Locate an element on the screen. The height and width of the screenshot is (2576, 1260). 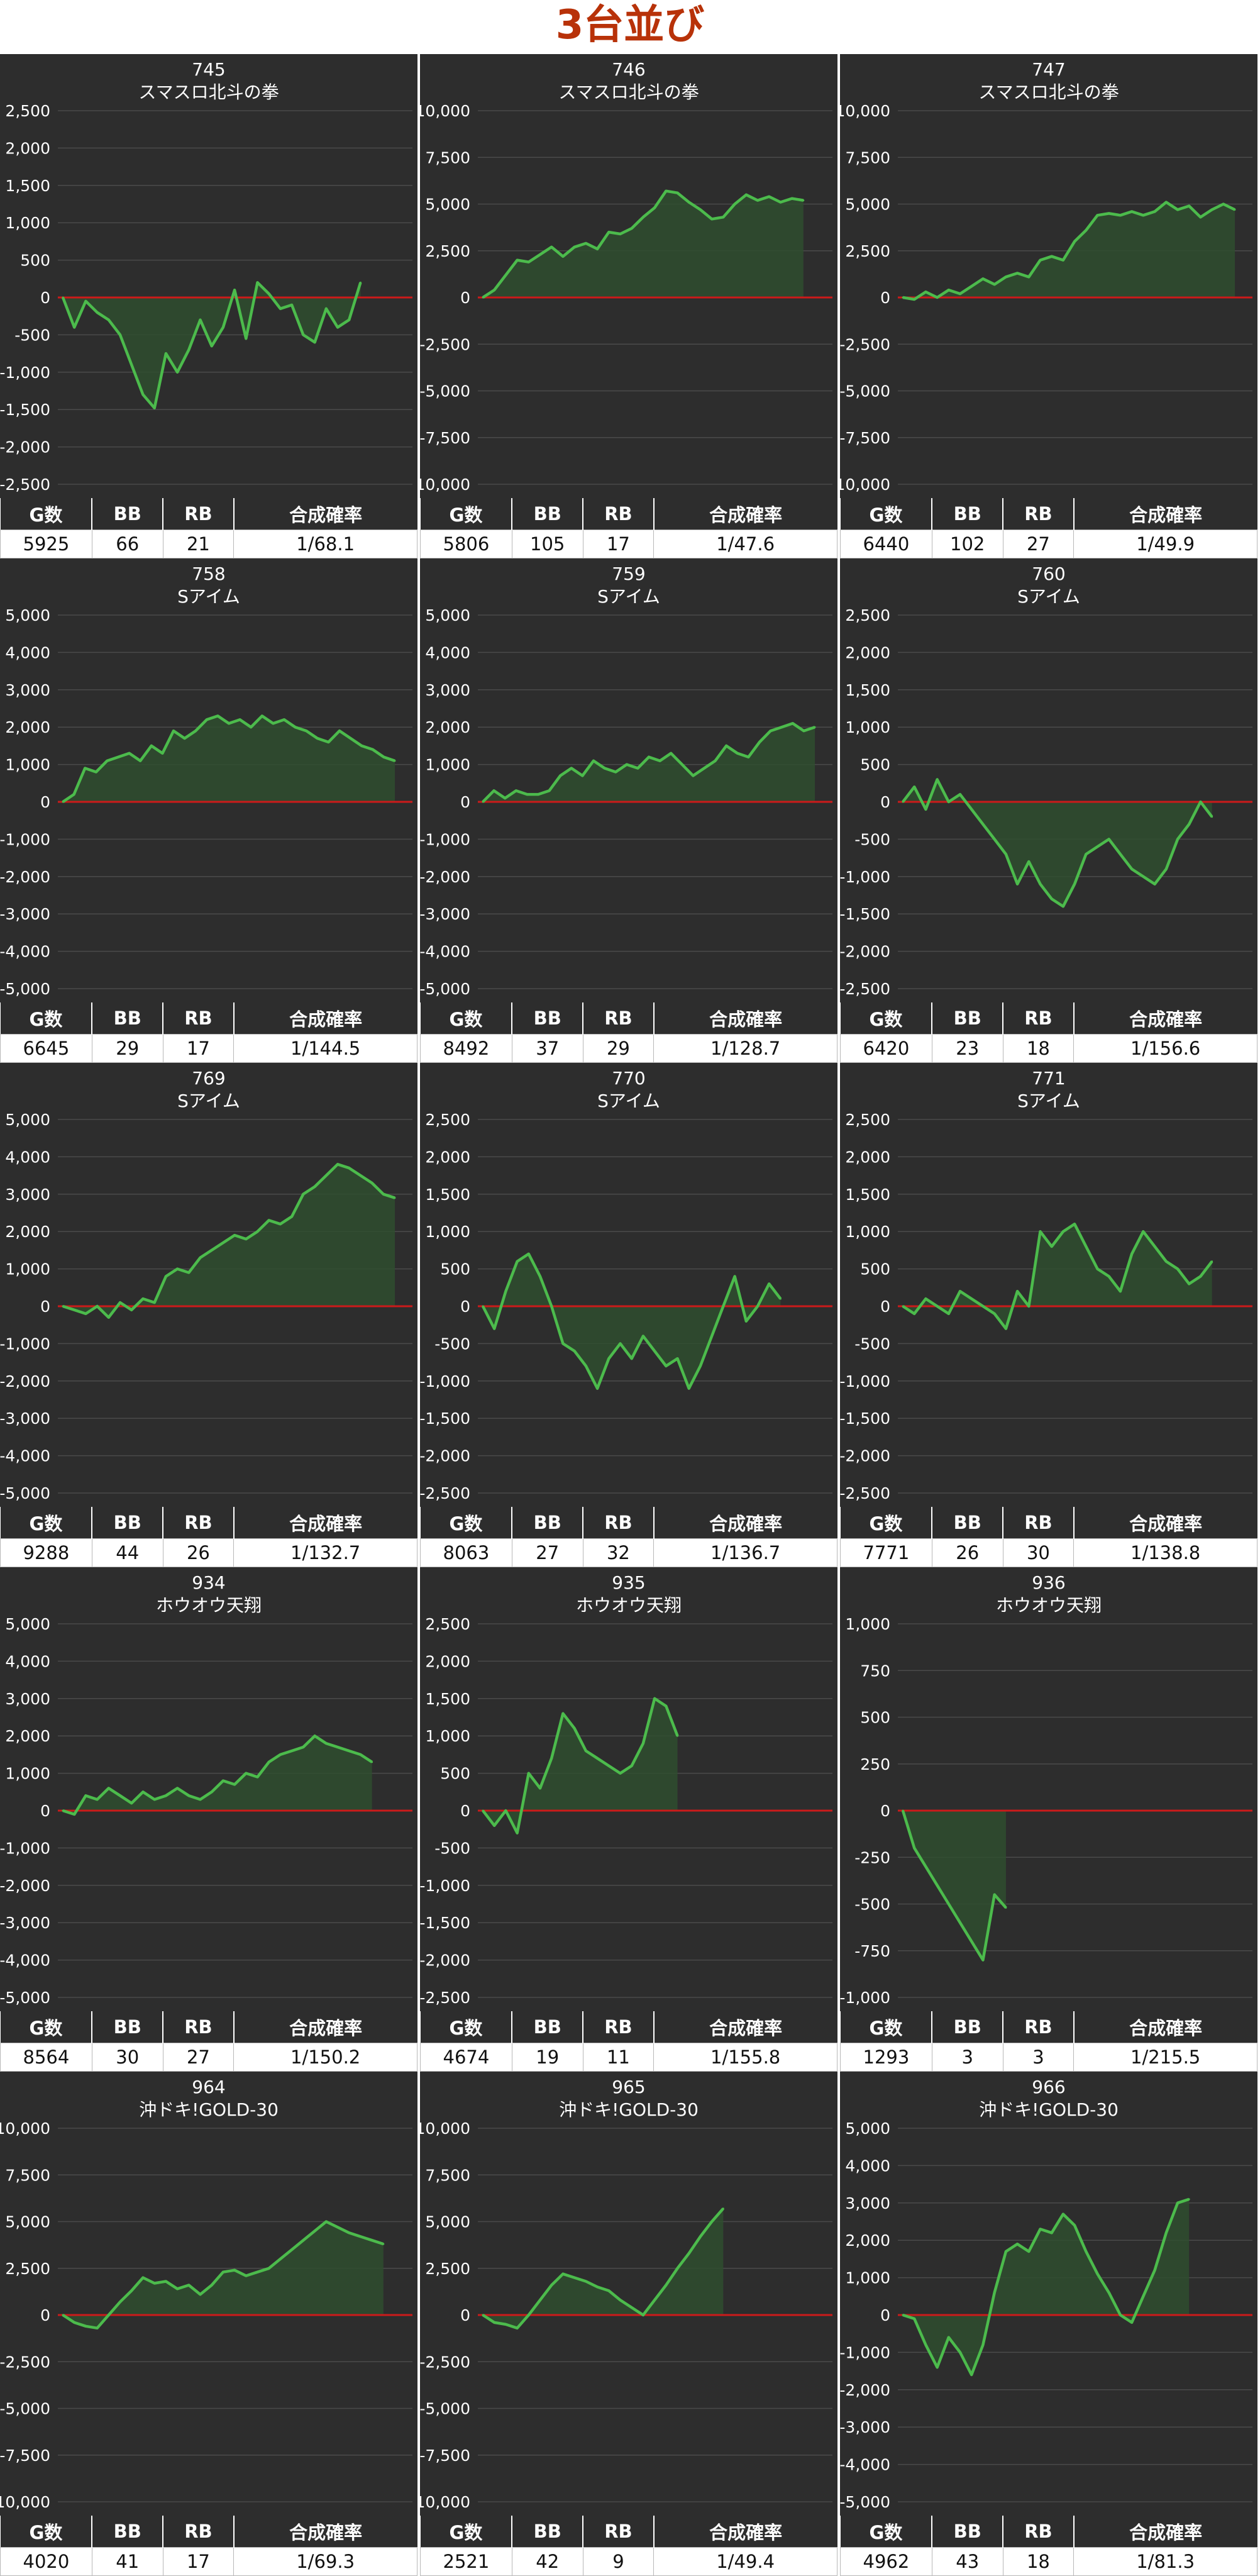
stats-table: G数 BB RB 合成確率 8063 27 32 1/136.7 is located at coordinates (628, 1537).